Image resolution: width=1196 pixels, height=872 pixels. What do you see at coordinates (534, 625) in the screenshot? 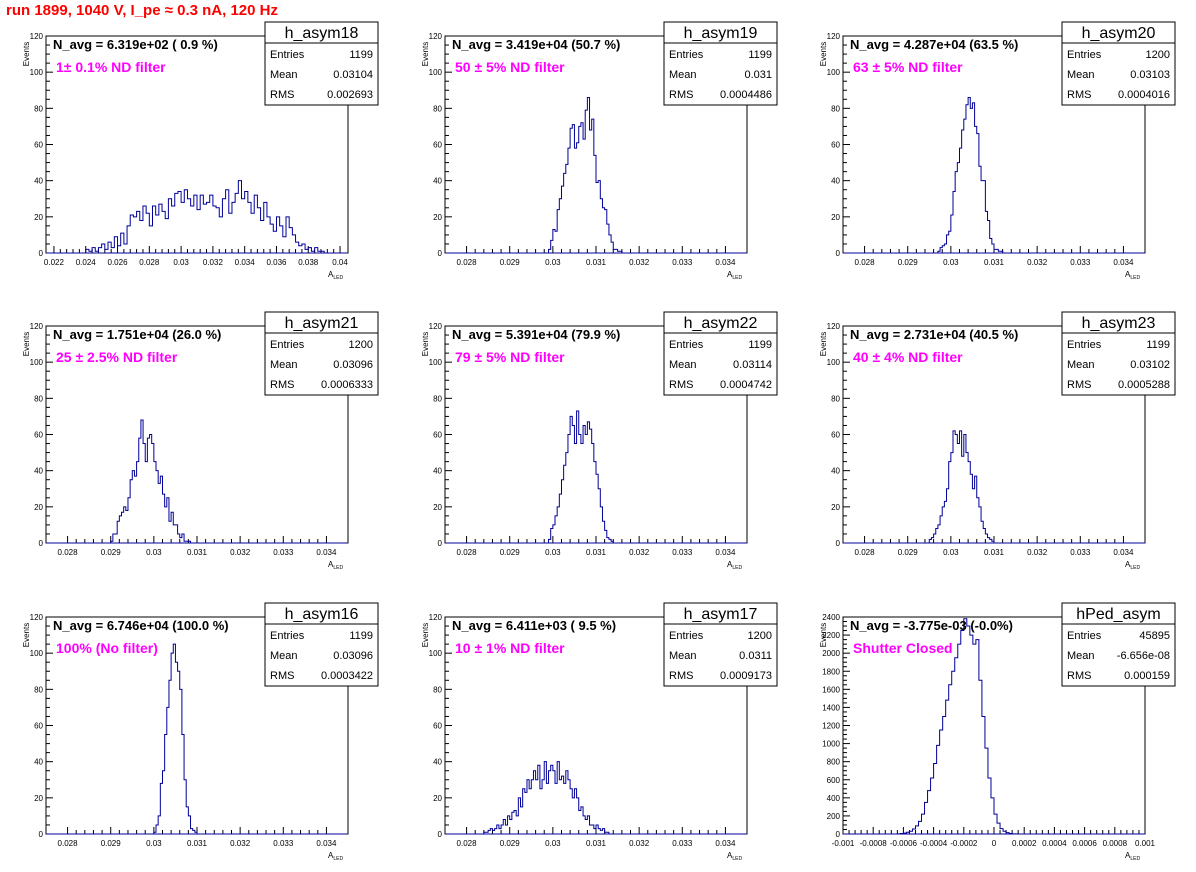
I see `navg-label: N_avg = 6.411e+03 ( 9.5 %)` at bounding box center [534, 625].